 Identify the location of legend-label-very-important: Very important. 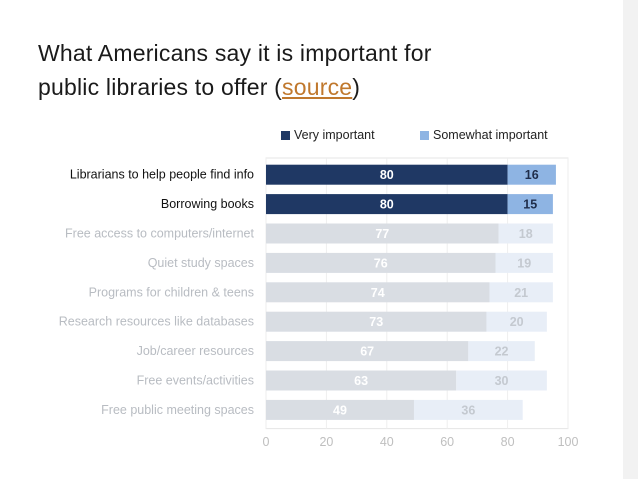
(334, 135).